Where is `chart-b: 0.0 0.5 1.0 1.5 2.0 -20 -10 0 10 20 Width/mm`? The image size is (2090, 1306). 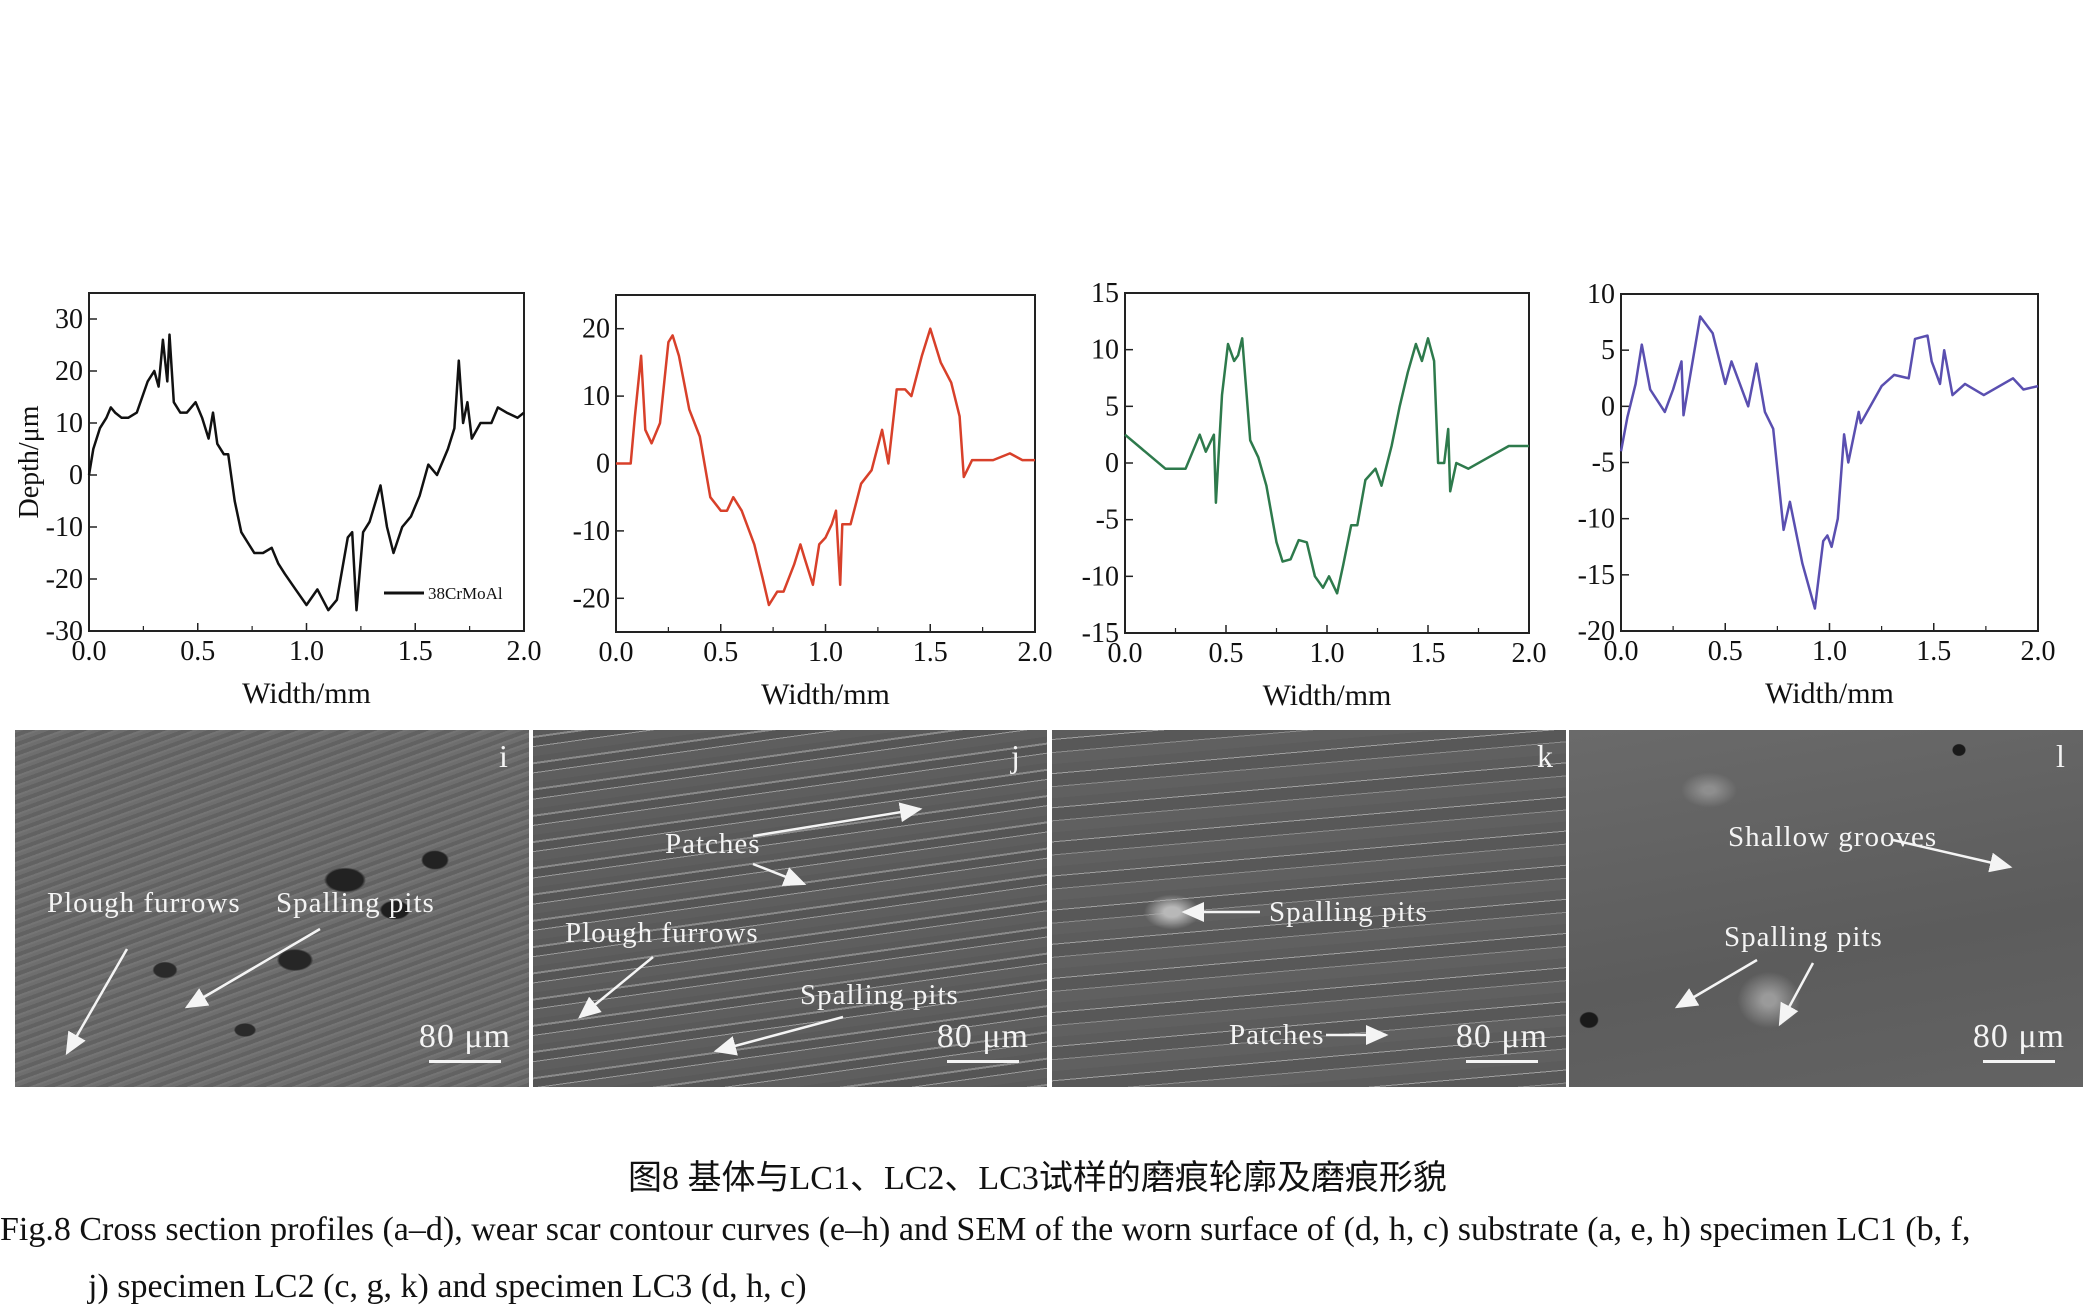 chart-b: 0.0 0.5 1.0 1.5 2.0 -20 -10 0 10 20 Width/mm is located at coordinates (813, 502).